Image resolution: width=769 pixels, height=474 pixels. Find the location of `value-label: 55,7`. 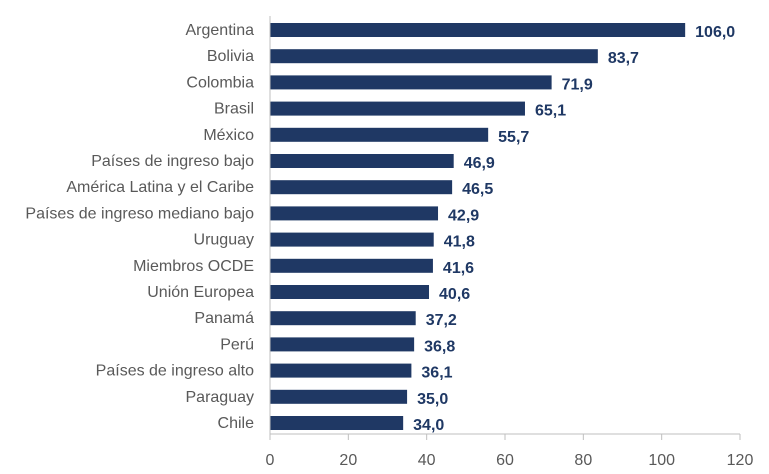

value-label: 55,7 is located at coordinates (513, 137).